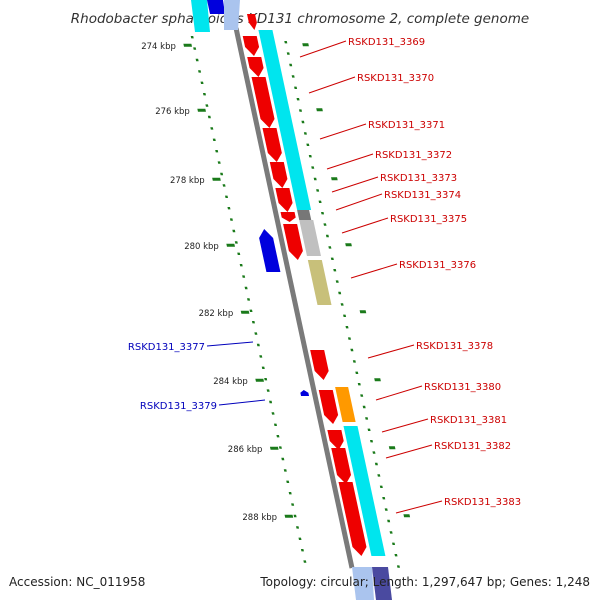 The height and width of the screenshot is (600, 600). I want to click on gene-label: RSKD131_3374, so click(422, 195).